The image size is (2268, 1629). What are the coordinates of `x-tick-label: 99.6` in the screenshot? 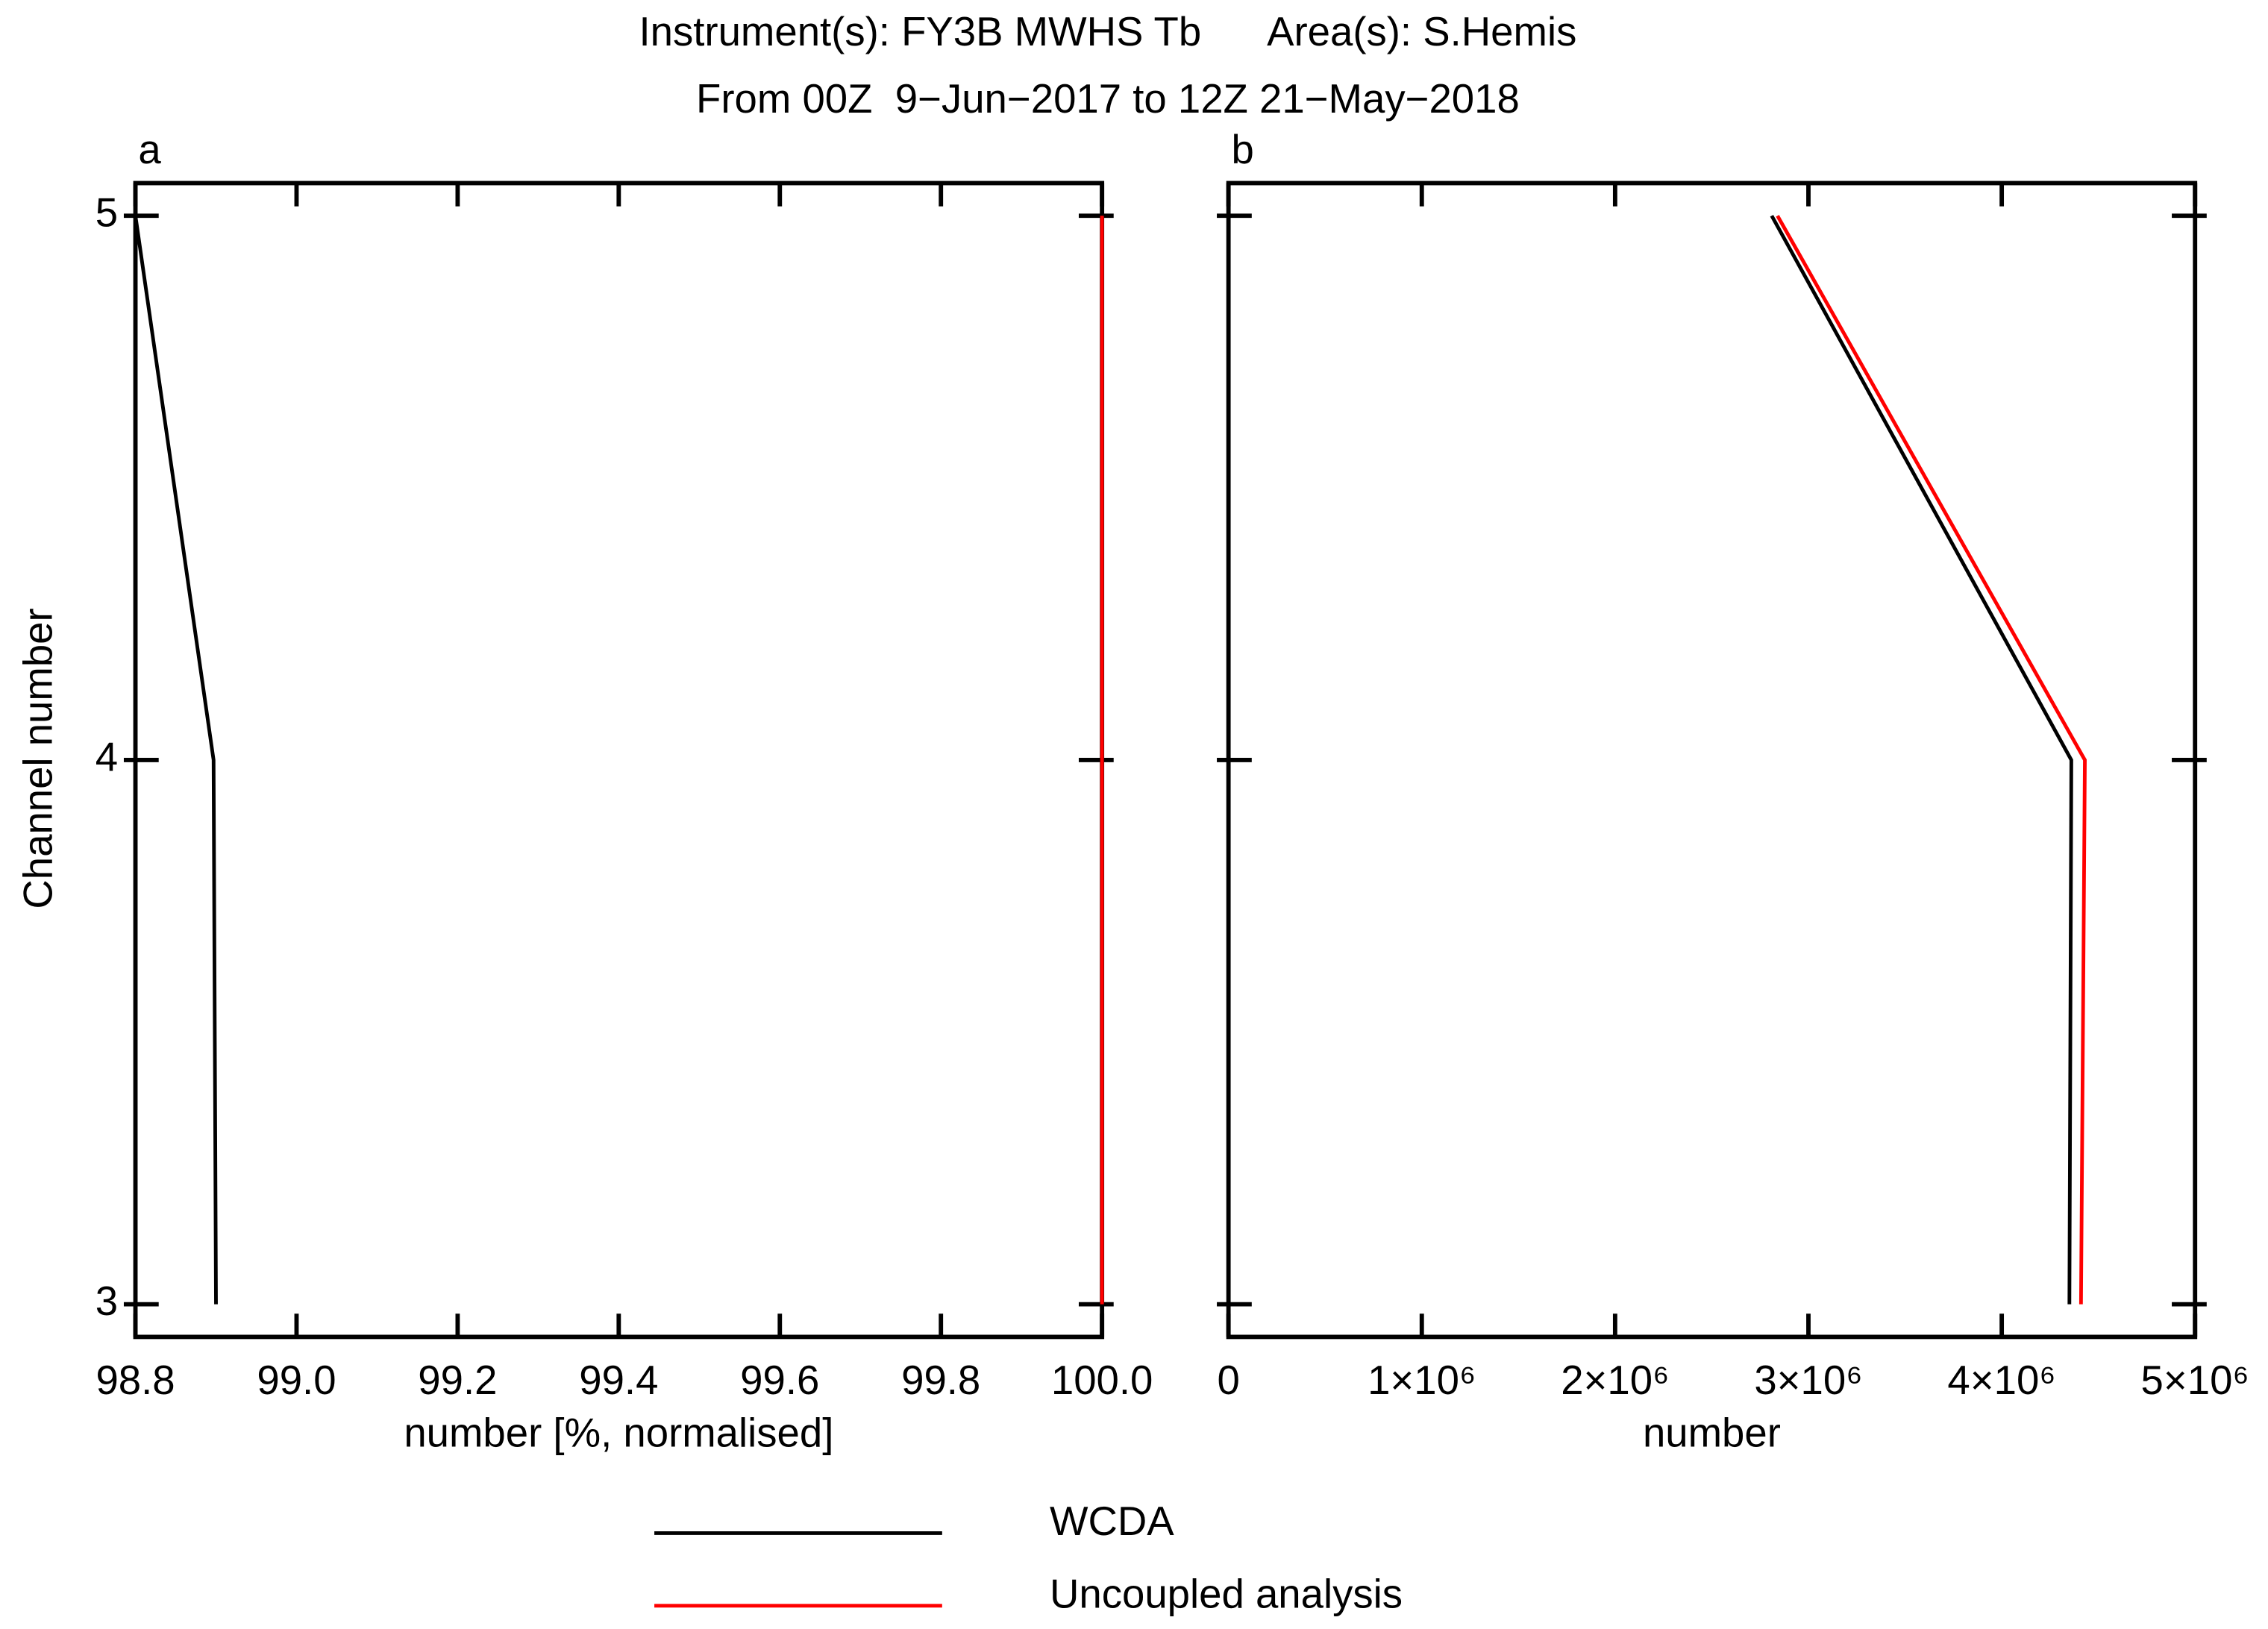 It's located at (779, 1380).